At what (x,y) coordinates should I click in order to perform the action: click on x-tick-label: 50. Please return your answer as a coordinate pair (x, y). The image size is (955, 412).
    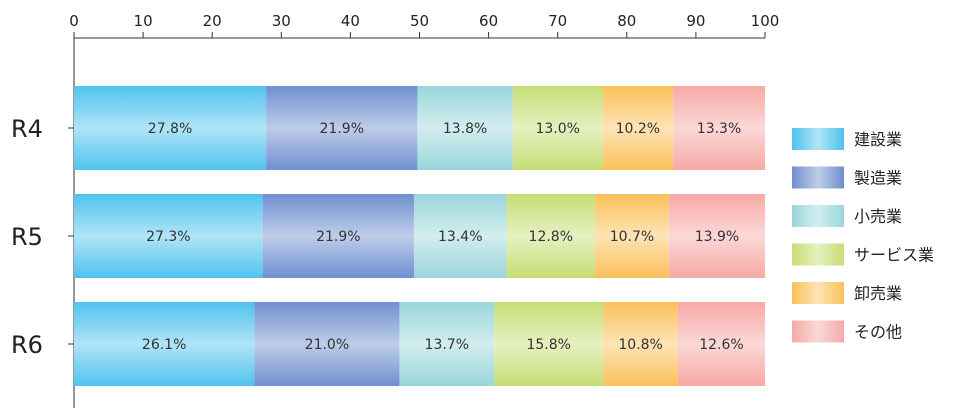
    Looking at the image, I should click on (419, 21).